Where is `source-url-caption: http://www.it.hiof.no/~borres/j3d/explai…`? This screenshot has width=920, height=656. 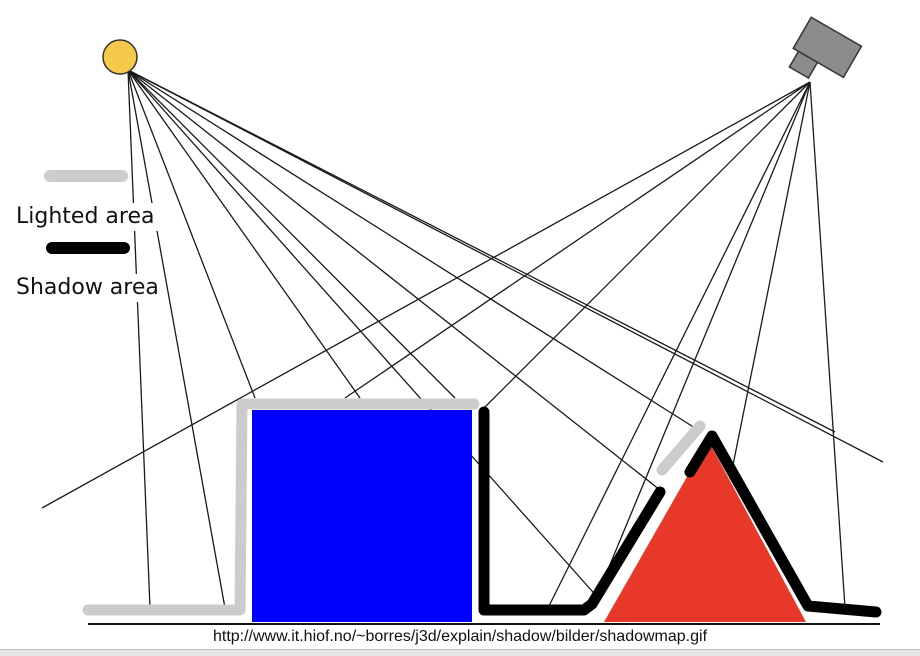
source-url-caption: http://www.it.hiof.no/~borres/j3d/explai… is located at coordinates (460, 636).